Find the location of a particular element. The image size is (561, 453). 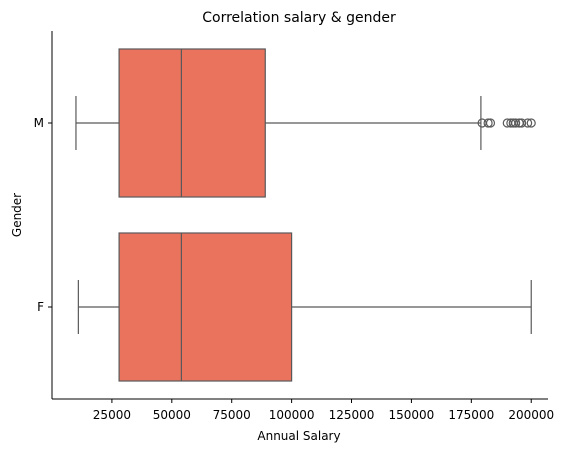

y-ticks: MF is located at coordinates (43, 215).